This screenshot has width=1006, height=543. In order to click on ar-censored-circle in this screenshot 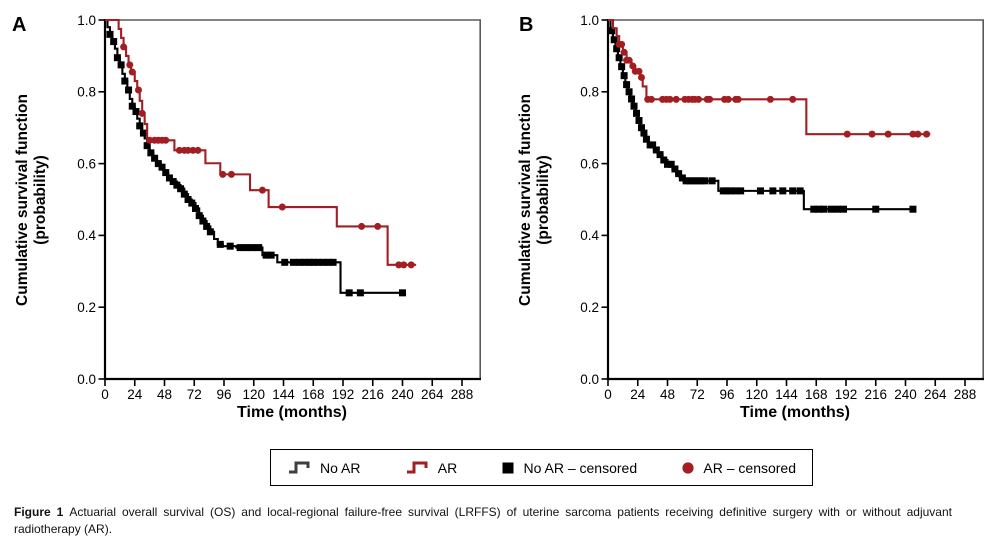, I will do `click(688, 467)`.